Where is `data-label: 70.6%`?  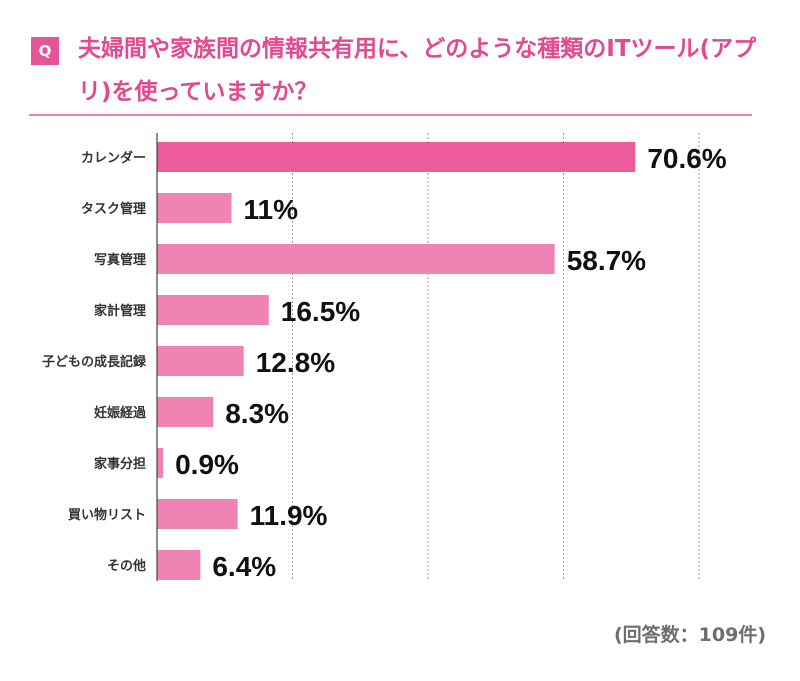
data-label: 70.6% is located at coordinates (686, 158).